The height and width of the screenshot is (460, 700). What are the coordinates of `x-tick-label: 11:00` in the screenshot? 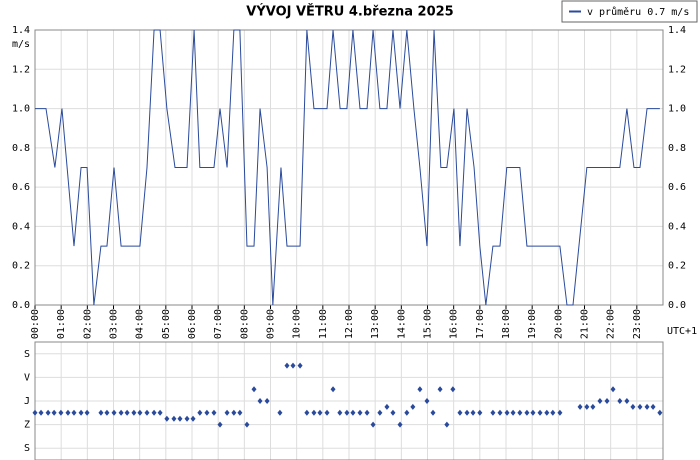 It's located at (323, 324).